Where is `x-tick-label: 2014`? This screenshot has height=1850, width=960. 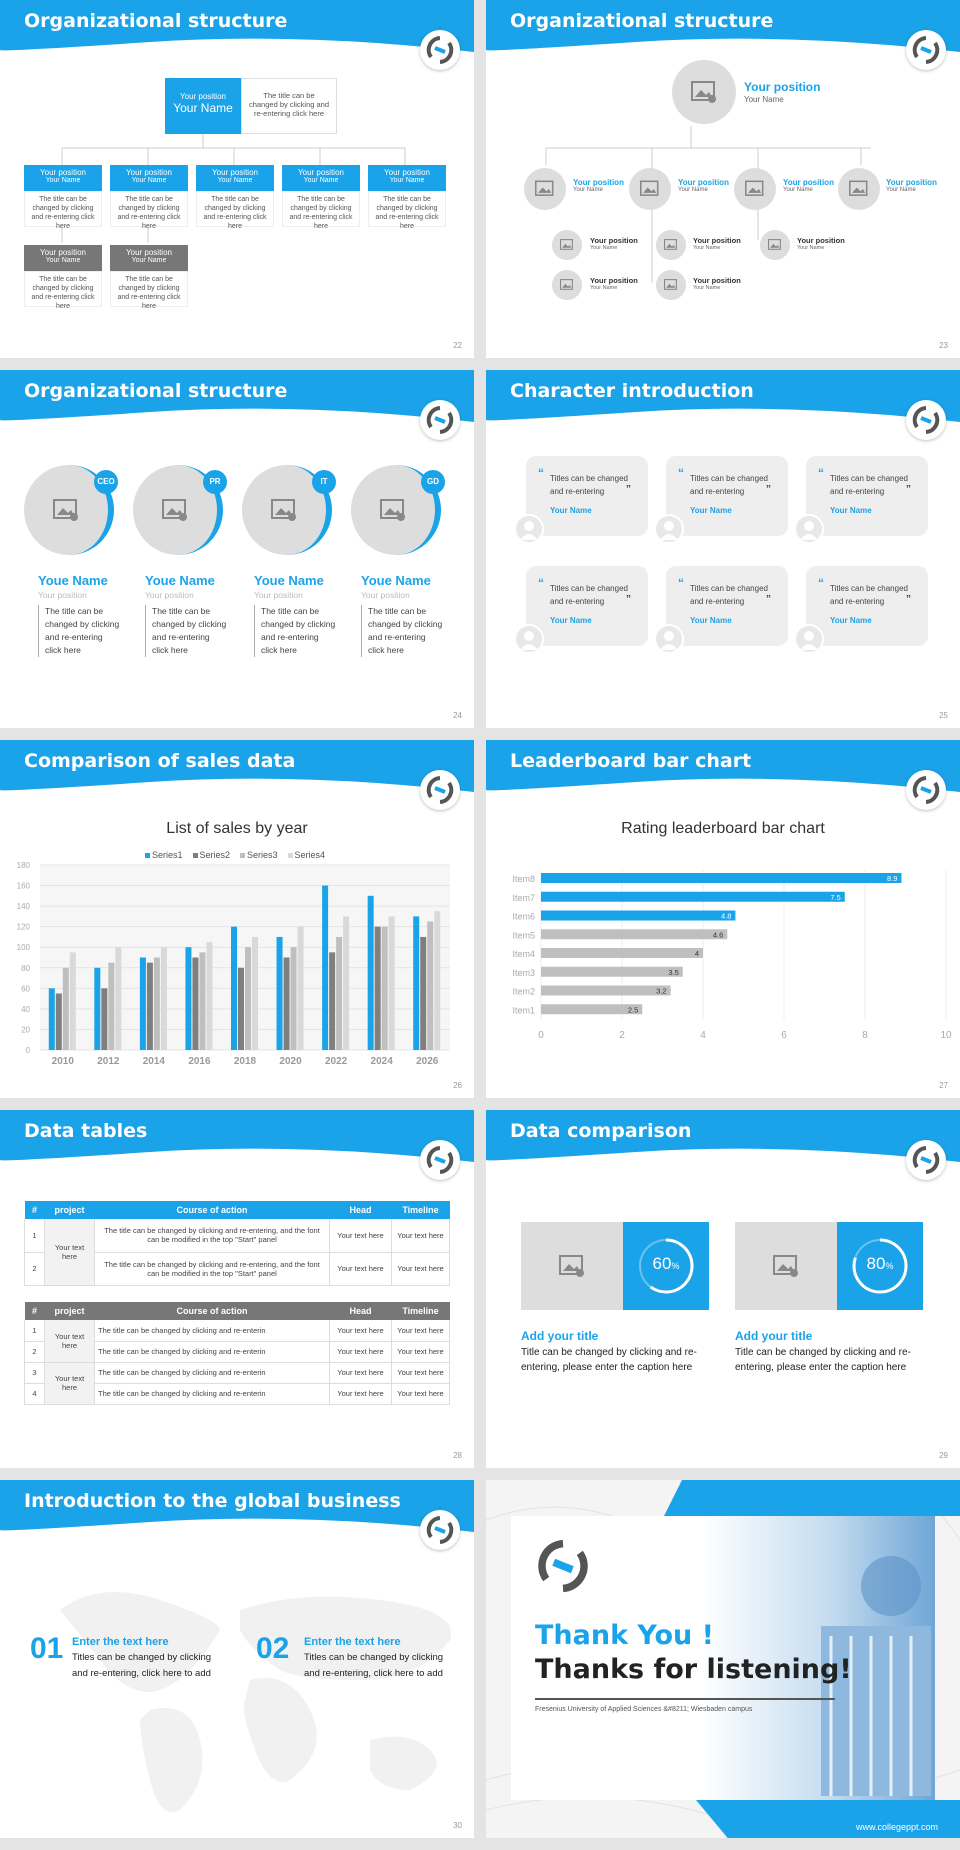 x-tick-label: 2014 is located at coordinates (154, 1061).